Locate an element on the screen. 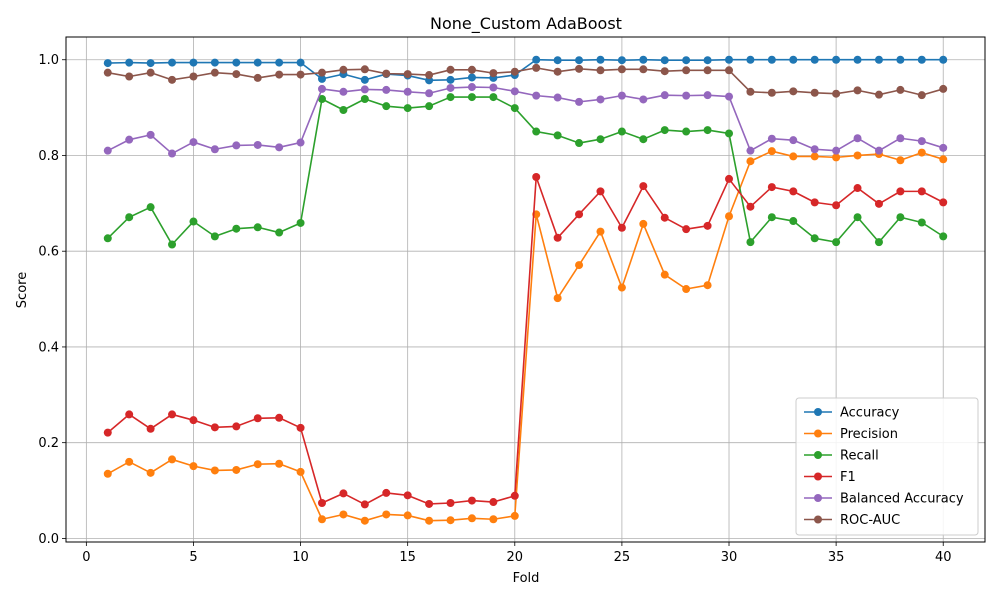 The height and width of the screenshot is (600, 1000). legend-label-accuracy: Accuracy is located at coordinates (870, 413).